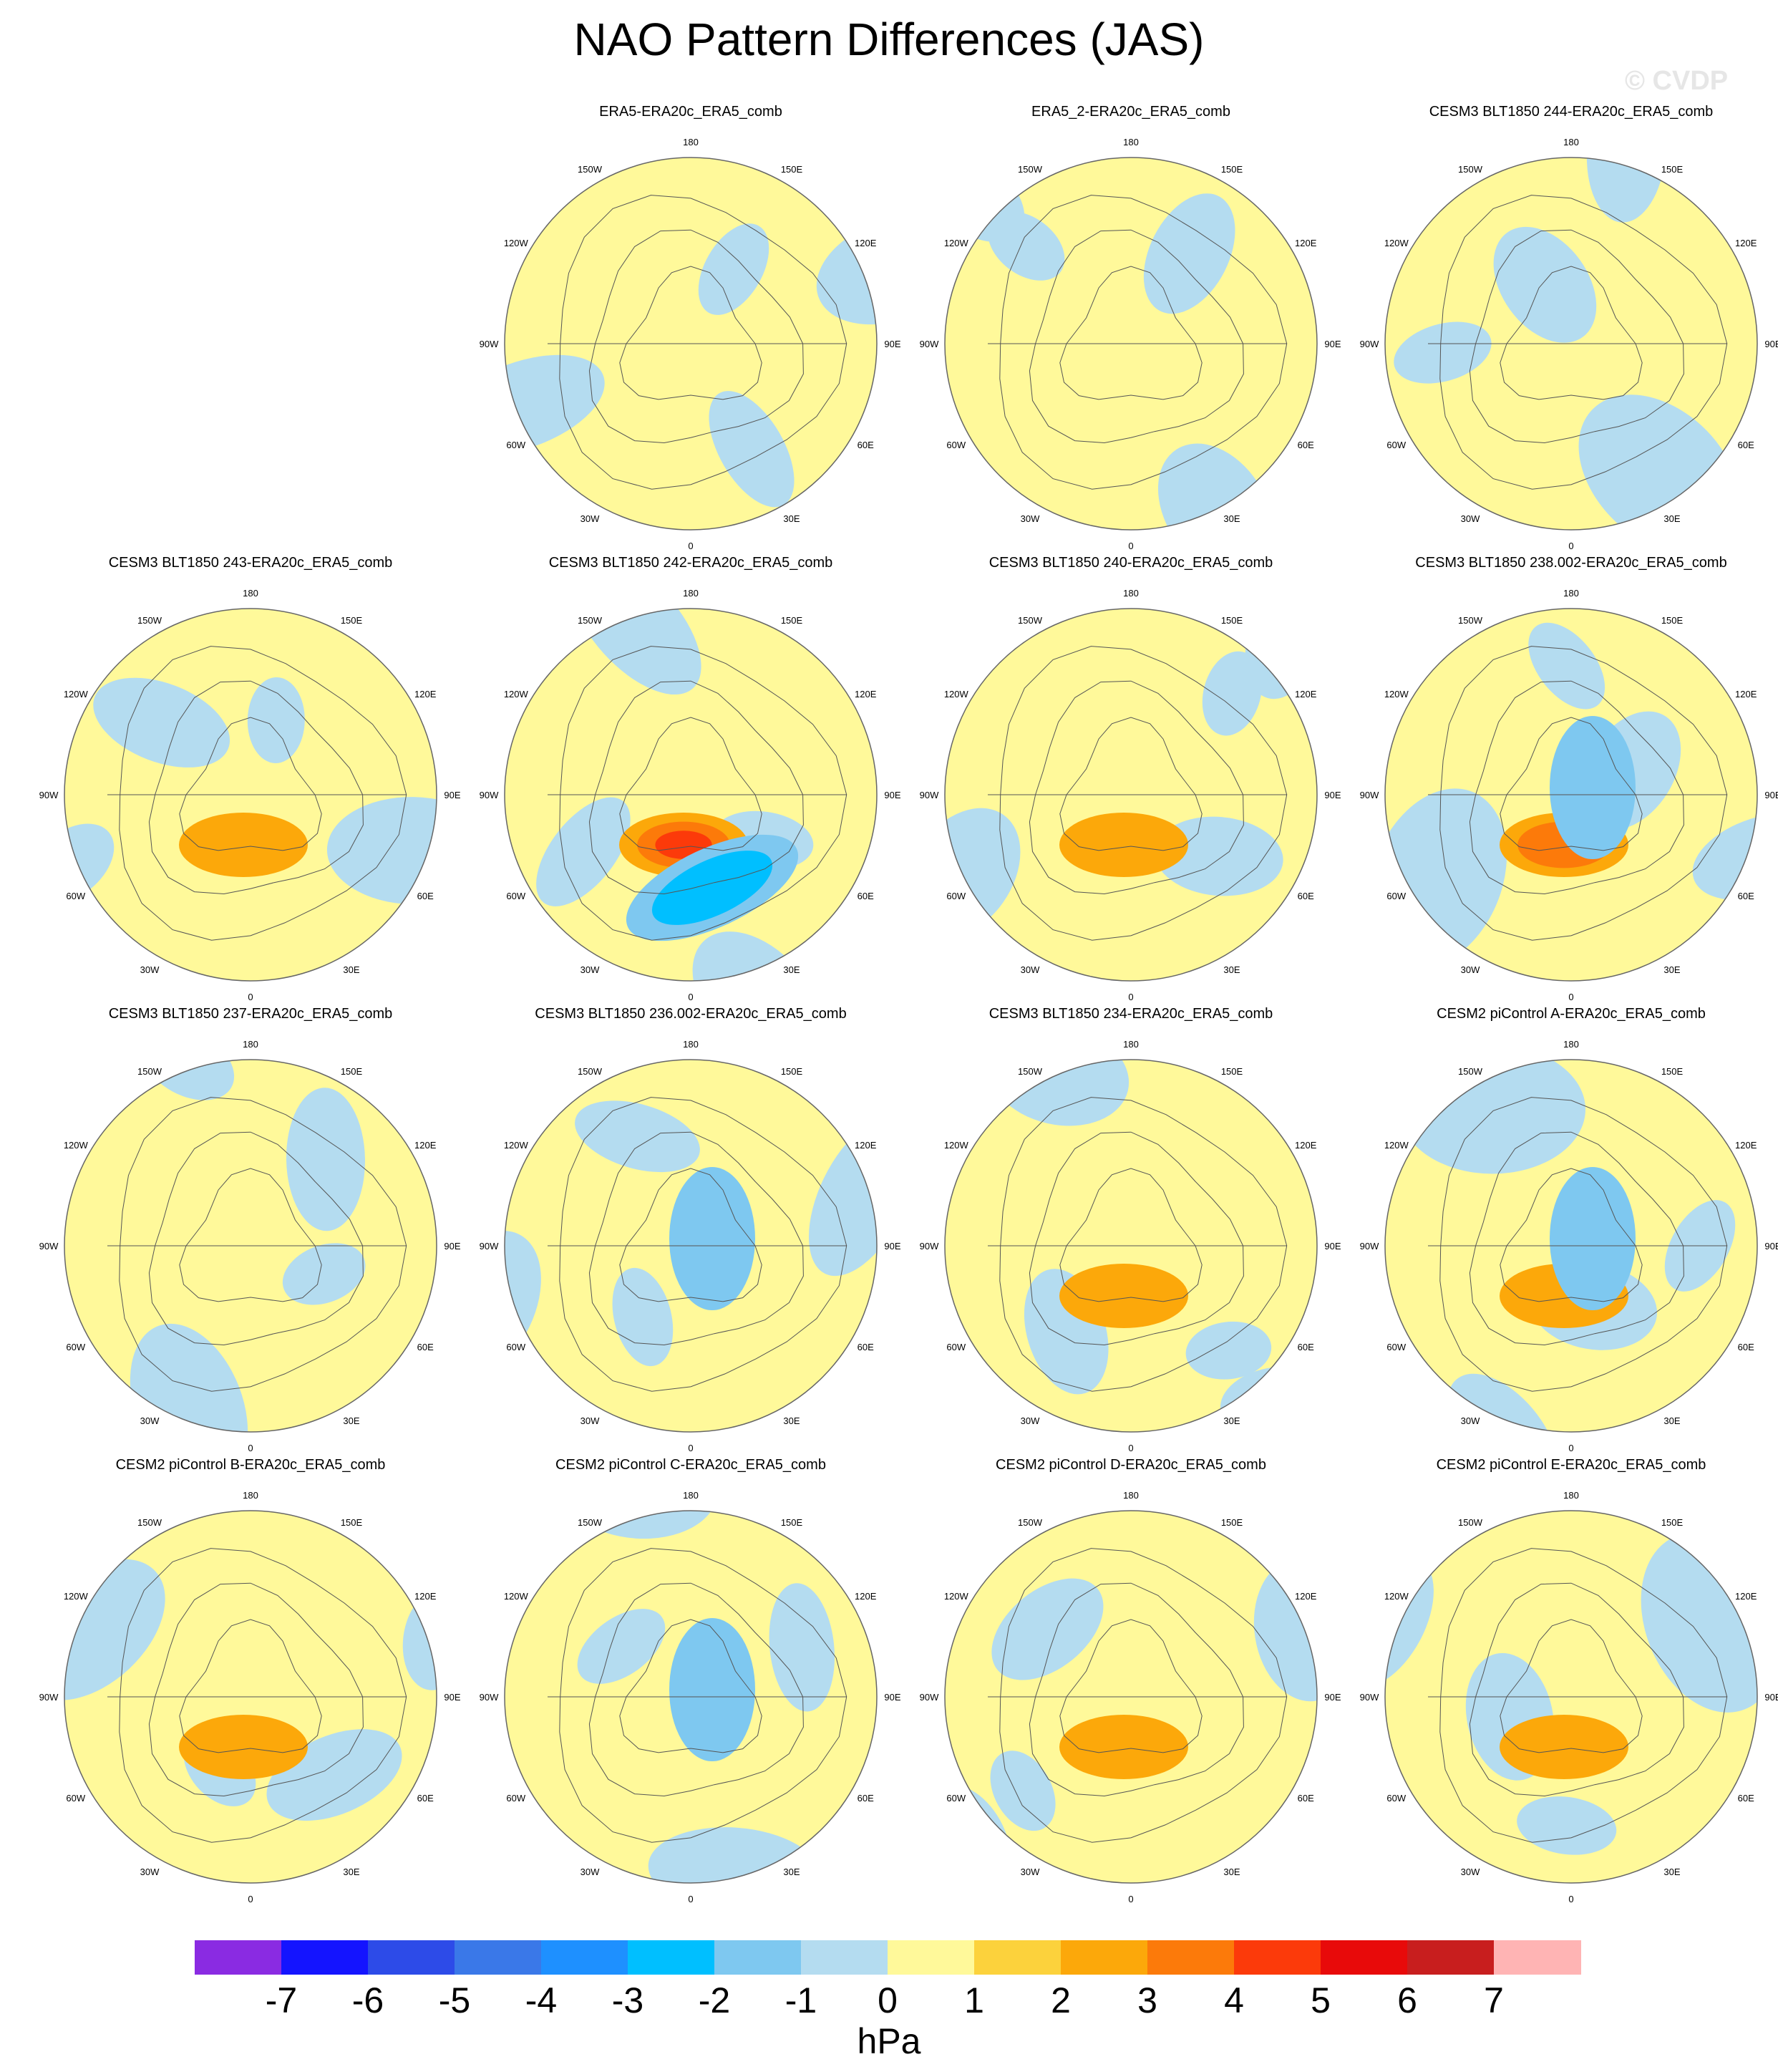 This screenshot has width=1778, height=2072. What do you see at coordinates (801, 2000) in the screenshot?
I see `colorbar-tick-label: -1` at bounding box center [801, 2000].